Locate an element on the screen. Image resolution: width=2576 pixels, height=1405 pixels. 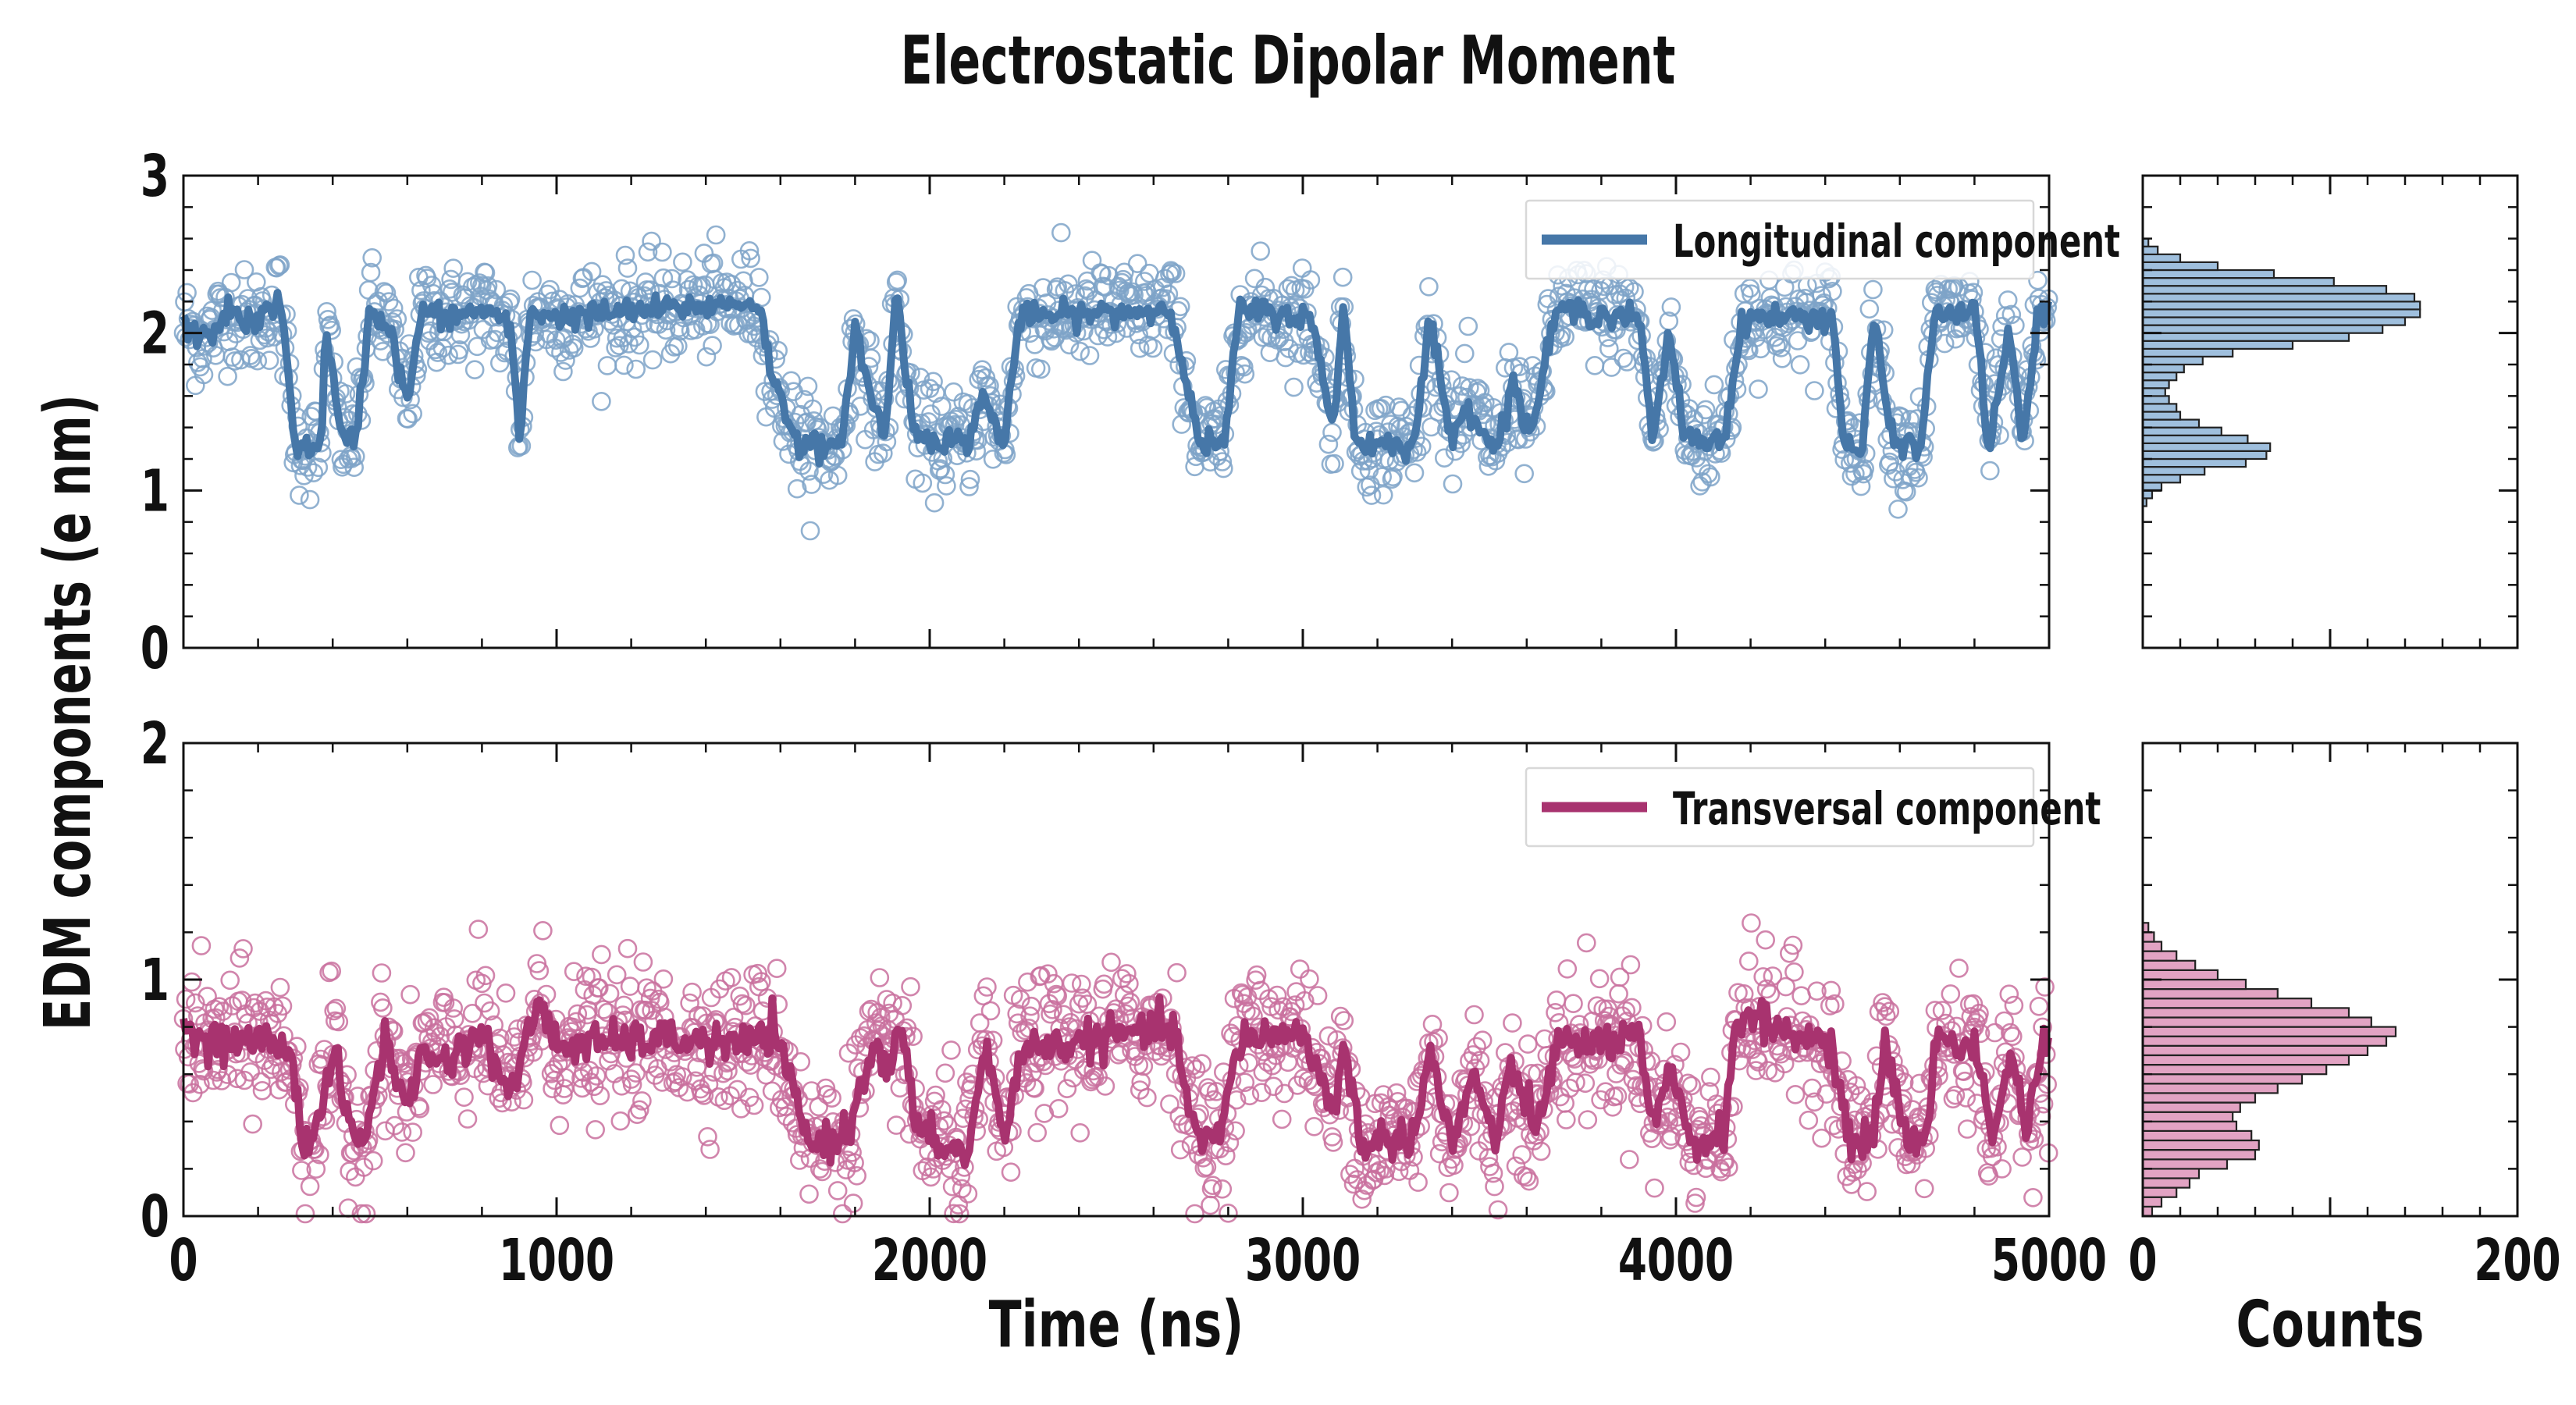
bottom-panel-x-tick-label: 1000 is located at coordinates (556, 1260).